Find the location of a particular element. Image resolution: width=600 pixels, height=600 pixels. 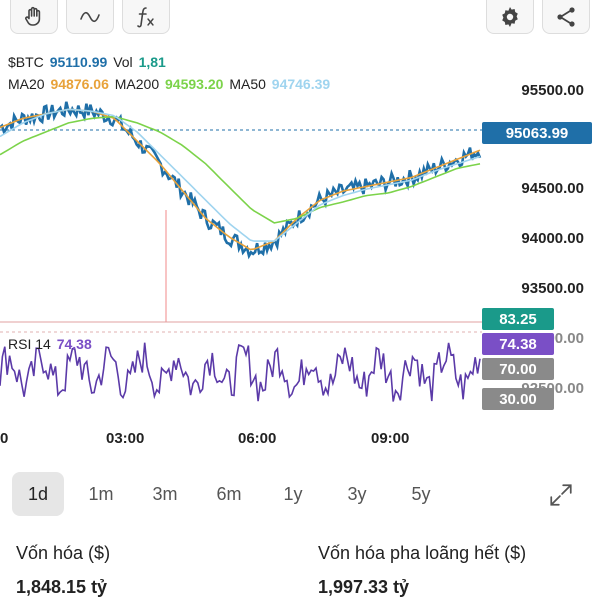

function-tool-button is located at coordinates (146, 17).